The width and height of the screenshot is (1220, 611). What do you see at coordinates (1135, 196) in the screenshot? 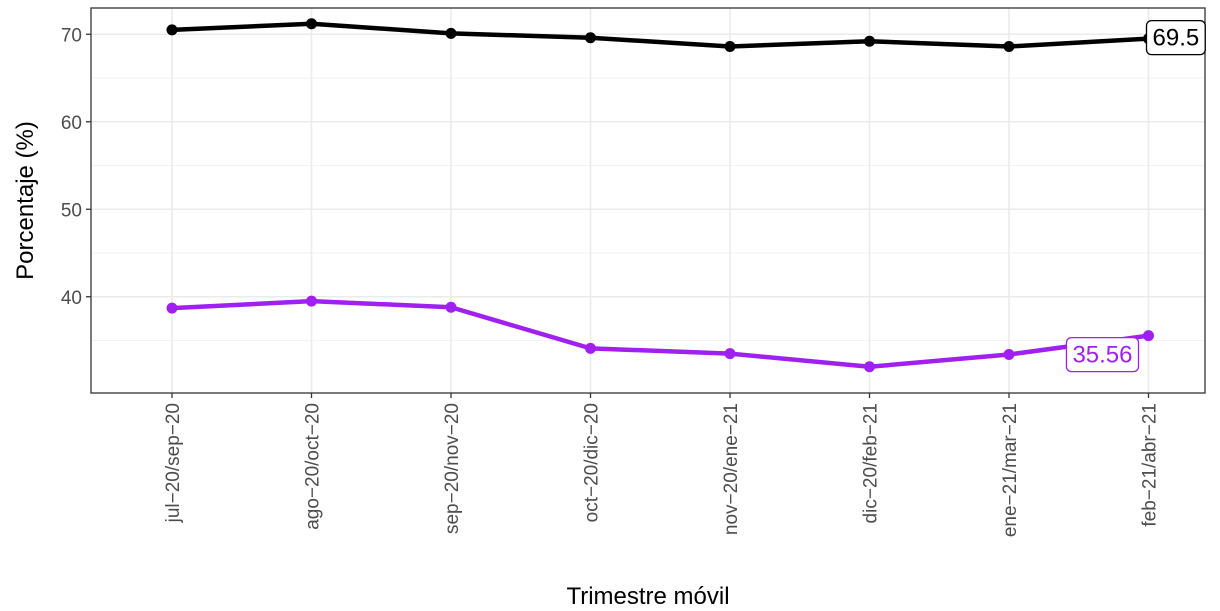
I see `end-label-layer: 69.5 35.56` at bounding box center [1135, 196].